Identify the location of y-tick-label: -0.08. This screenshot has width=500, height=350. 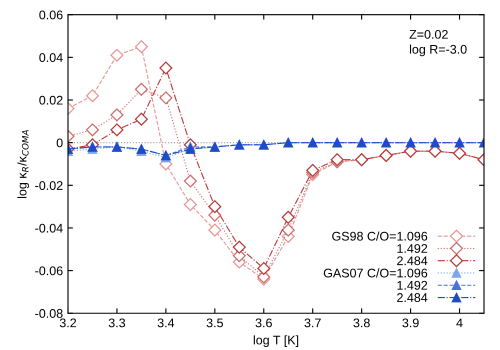
(49, 313).